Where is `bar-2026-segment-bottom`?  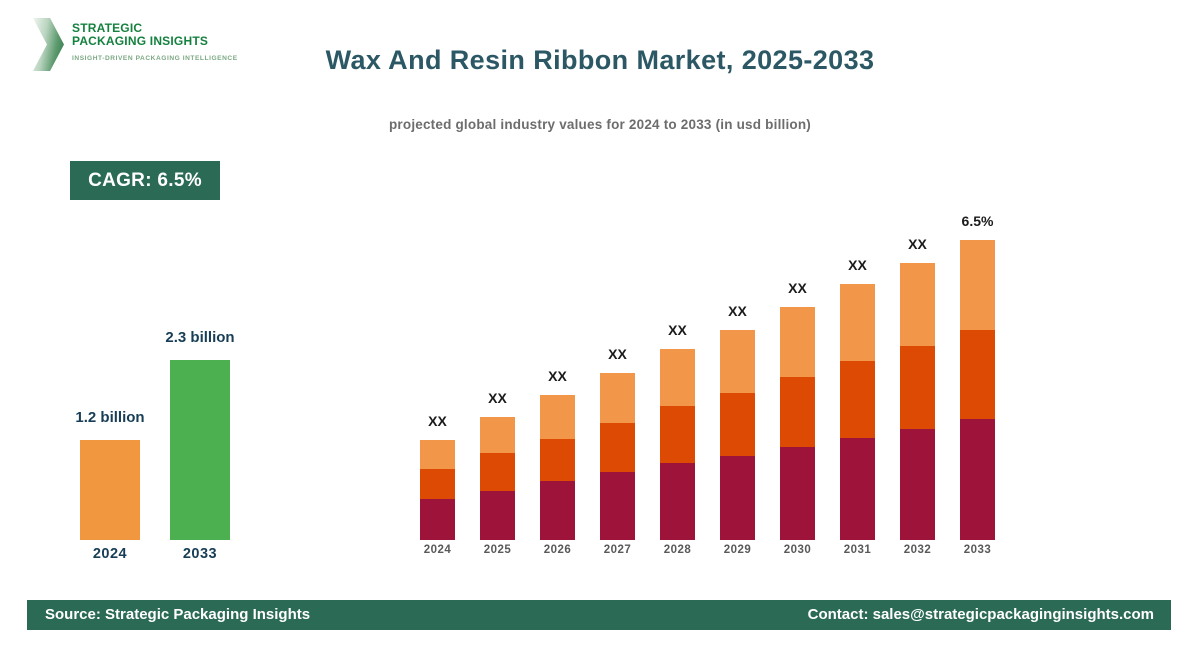
bar-2026-segment-bottom is located at coordinates (557, 510).